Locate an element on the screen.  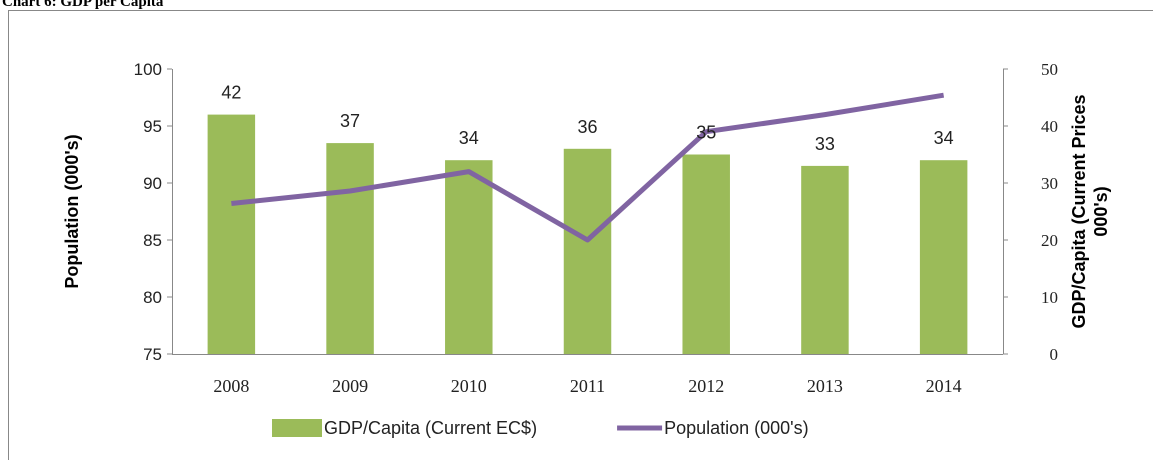
x-tick-label: 2009 is located at coordinates (350, 386).